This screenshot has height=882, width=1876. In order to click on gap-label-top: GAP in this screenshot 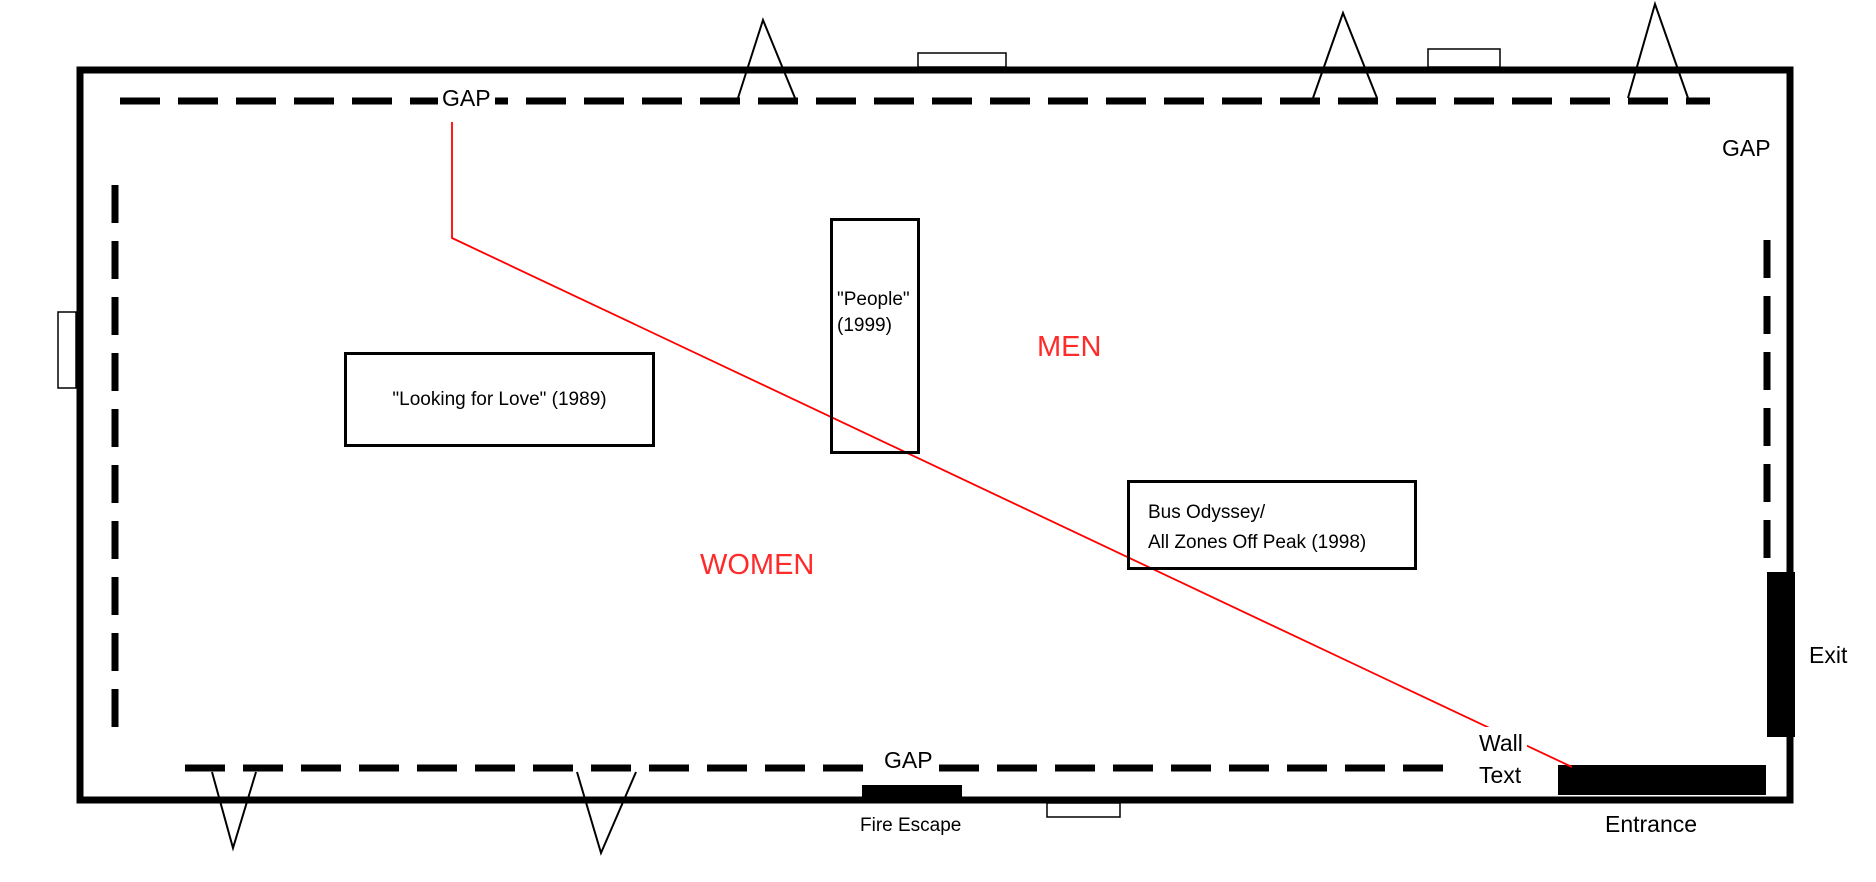, I will do `click(466, 99)`.